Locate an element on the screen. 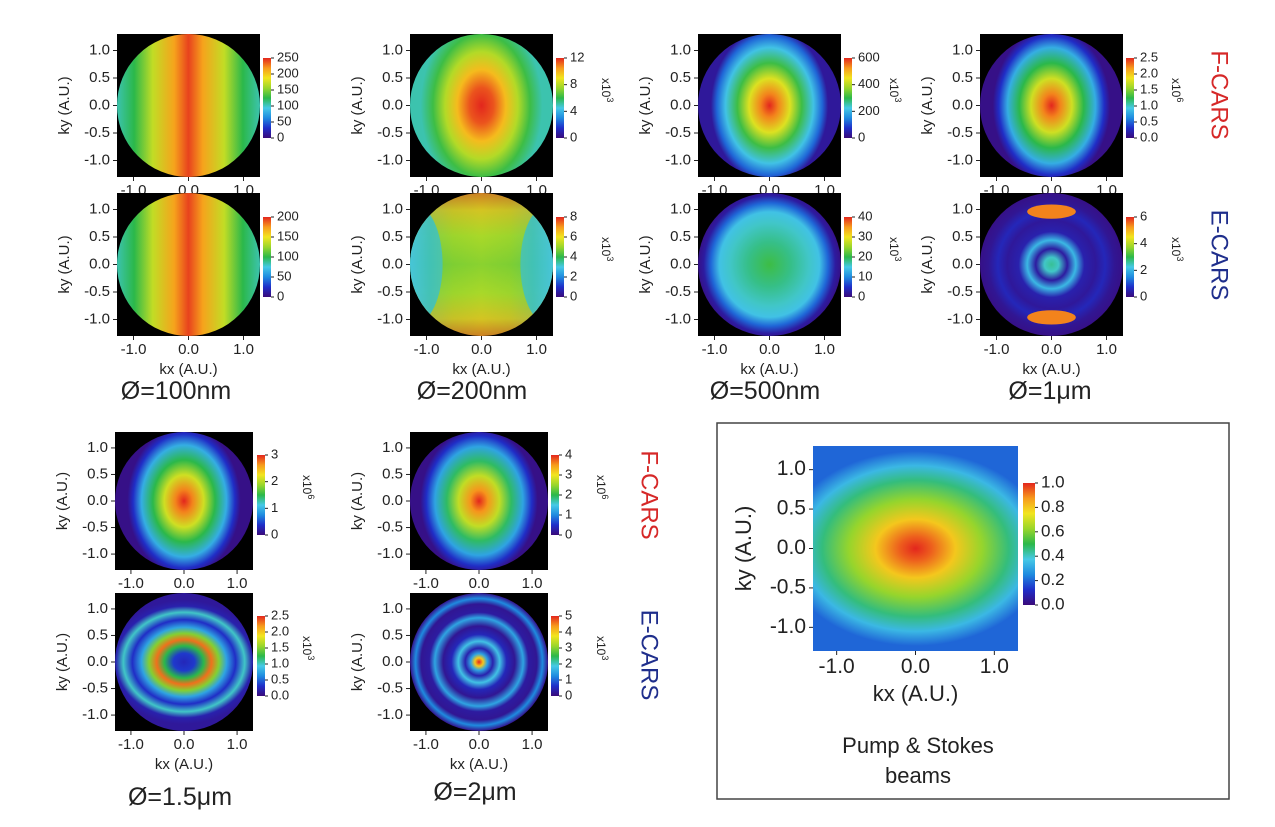  colorbar-tick-label: 600 is located at coordinates (869, 56).